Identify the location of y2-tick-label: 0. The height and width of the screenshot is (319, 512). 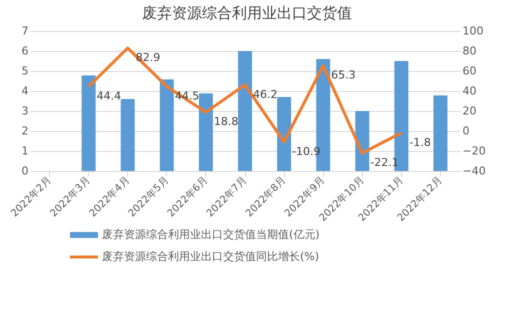
(466, 131).